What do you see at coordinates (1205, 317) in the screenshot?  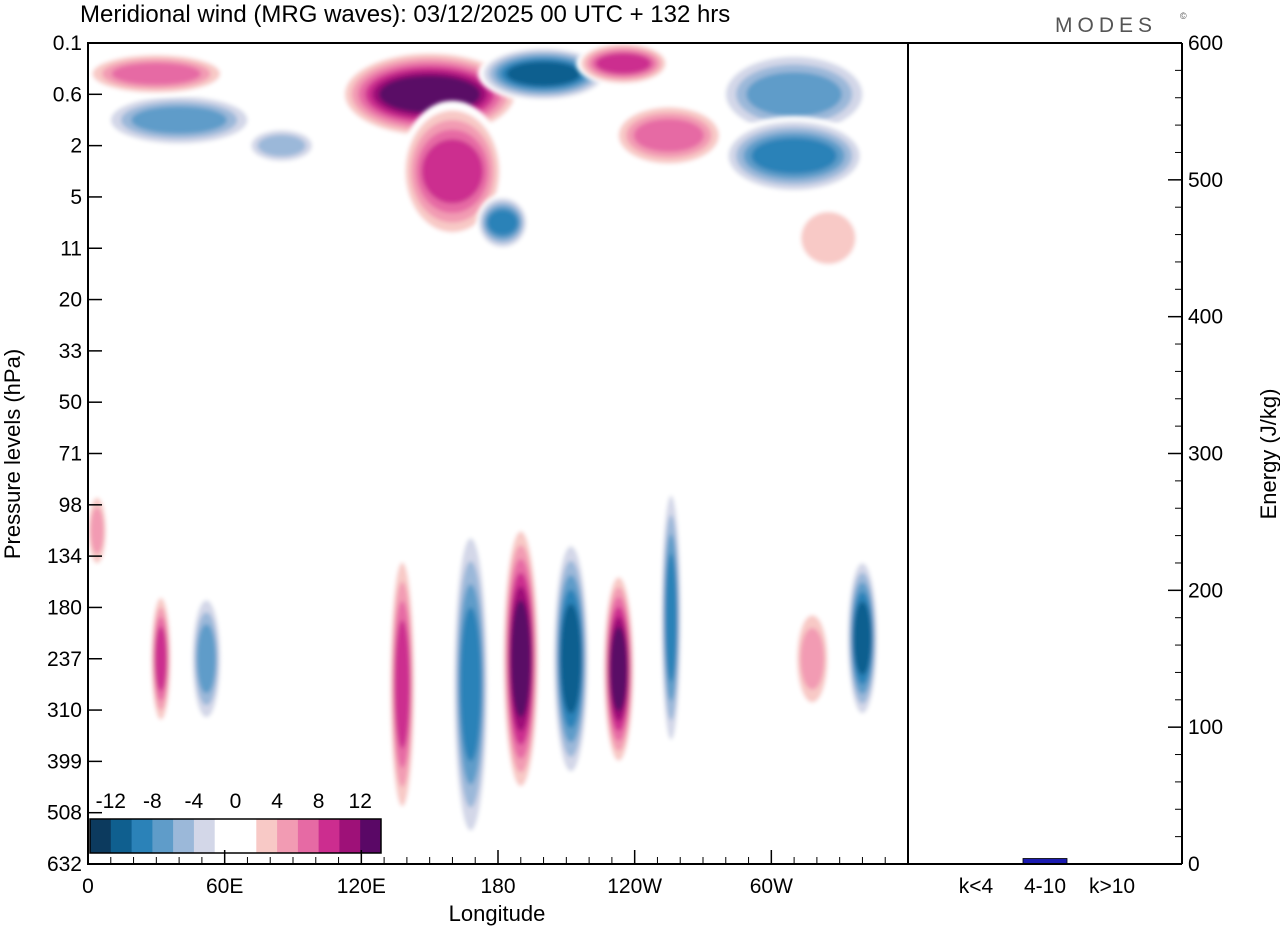 I see `energy-y-tick-label: 400` at bounding box center [1205, 317].